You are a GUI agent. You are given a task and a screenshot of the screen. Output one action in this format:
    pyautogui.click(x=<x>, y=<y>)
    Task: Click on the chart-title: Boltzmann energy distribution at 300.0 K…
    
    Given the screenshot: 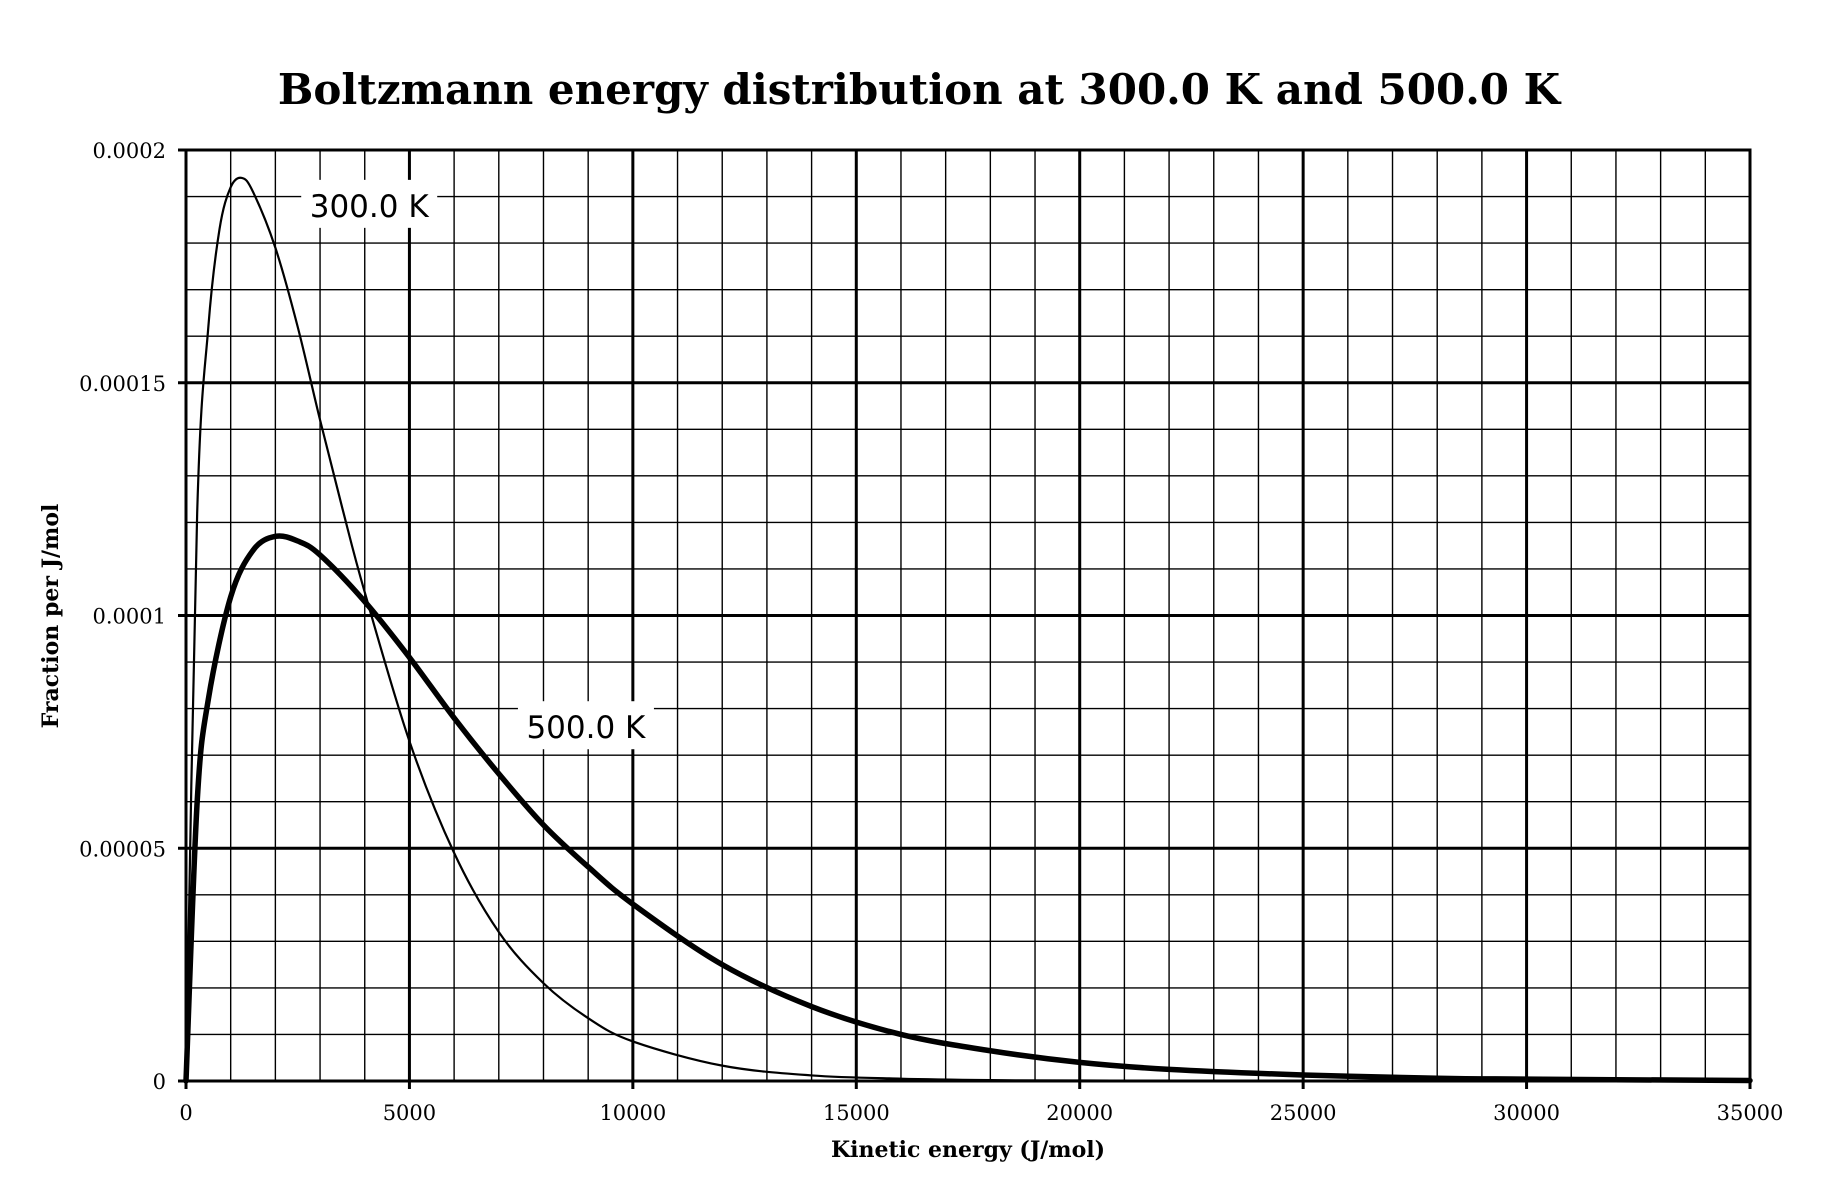 What is the action you would take?
    pyautogui.click(x=920, y=89)
    